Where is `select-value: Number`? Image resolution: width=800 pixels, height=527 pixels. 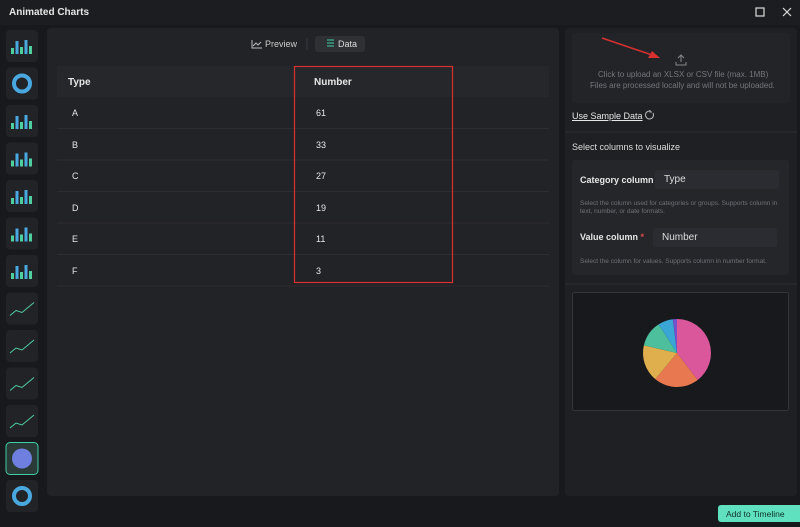
select-value: Number is located at coordinates (680, 237).